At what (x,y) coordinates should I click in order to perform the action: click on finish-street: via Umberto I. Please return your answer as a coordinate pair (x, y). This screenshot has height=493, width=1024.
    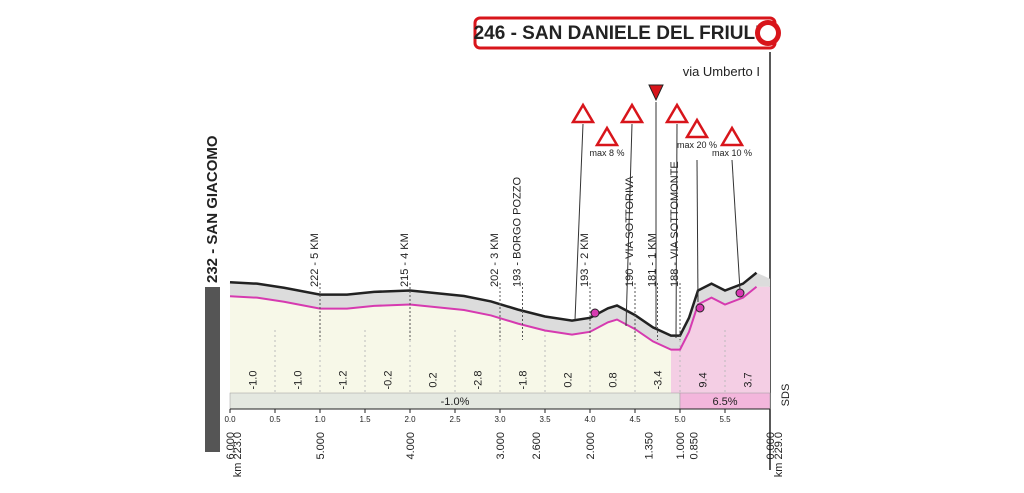
    Looking at the image, I should click on (721, 71).